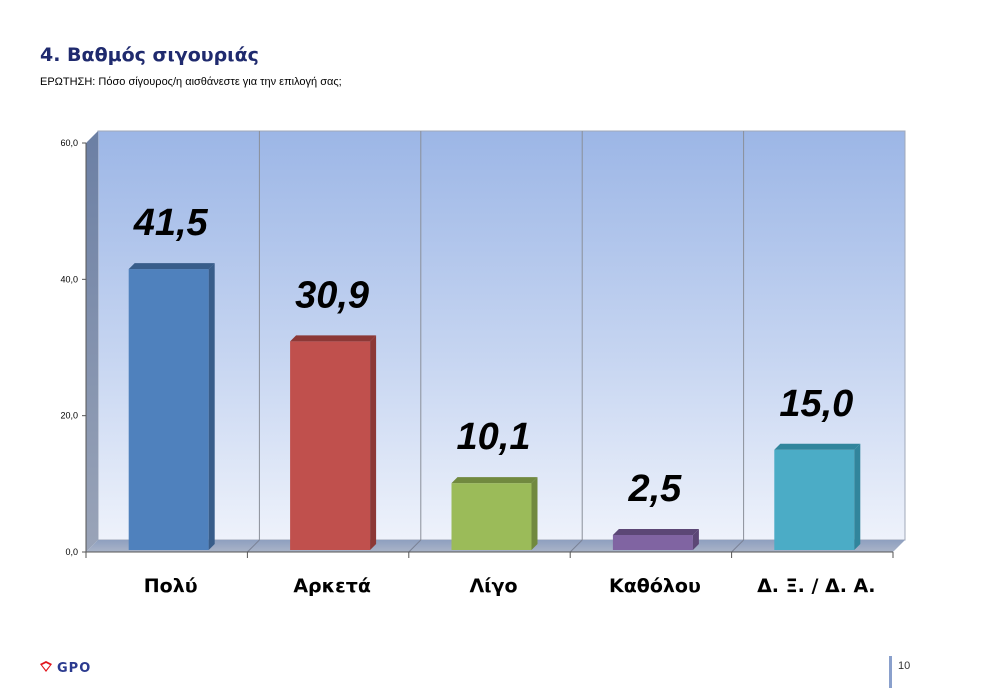 This screenshot has width=1000, height=690. What do you see at coordinates (655, 586) in the screenshot?
I see `category-label: Καθόλου` at bounding box center [655, 586].